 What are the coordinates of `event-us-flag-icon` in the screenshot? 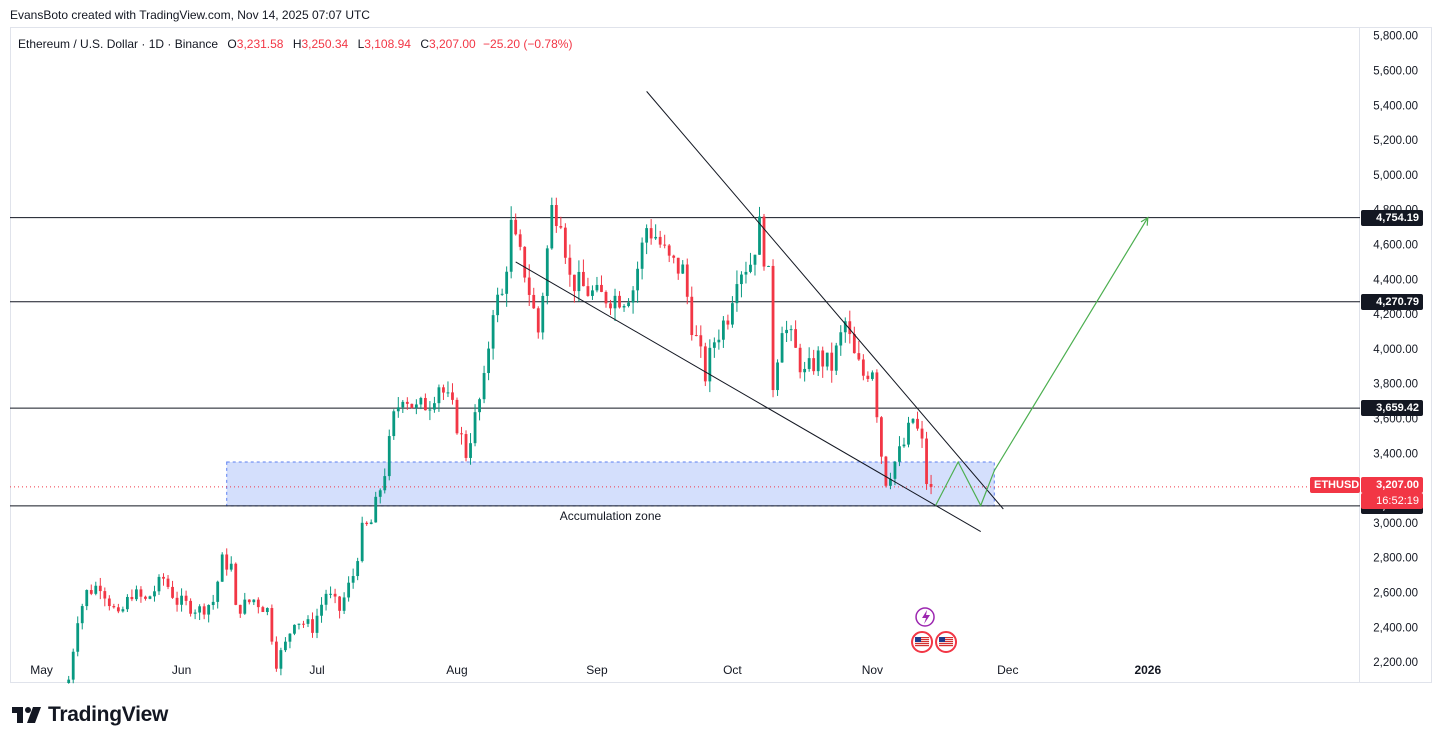 It's located at (946, 642).